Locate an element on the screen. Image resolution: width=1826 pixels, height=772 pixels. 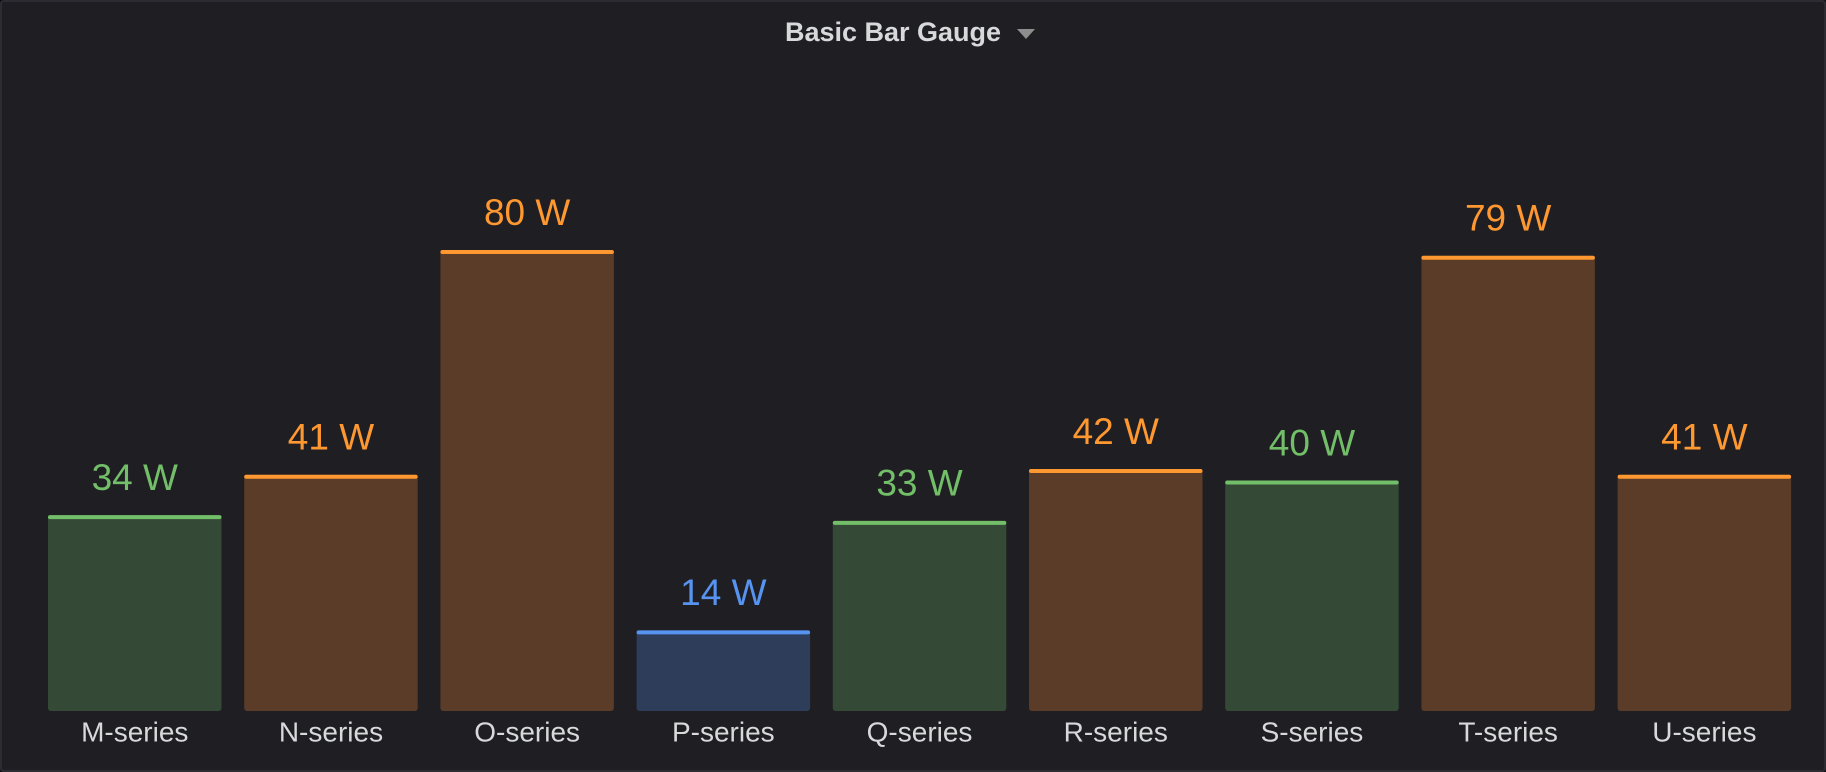
category-label: R-series is located at coordinates (1116, 731).